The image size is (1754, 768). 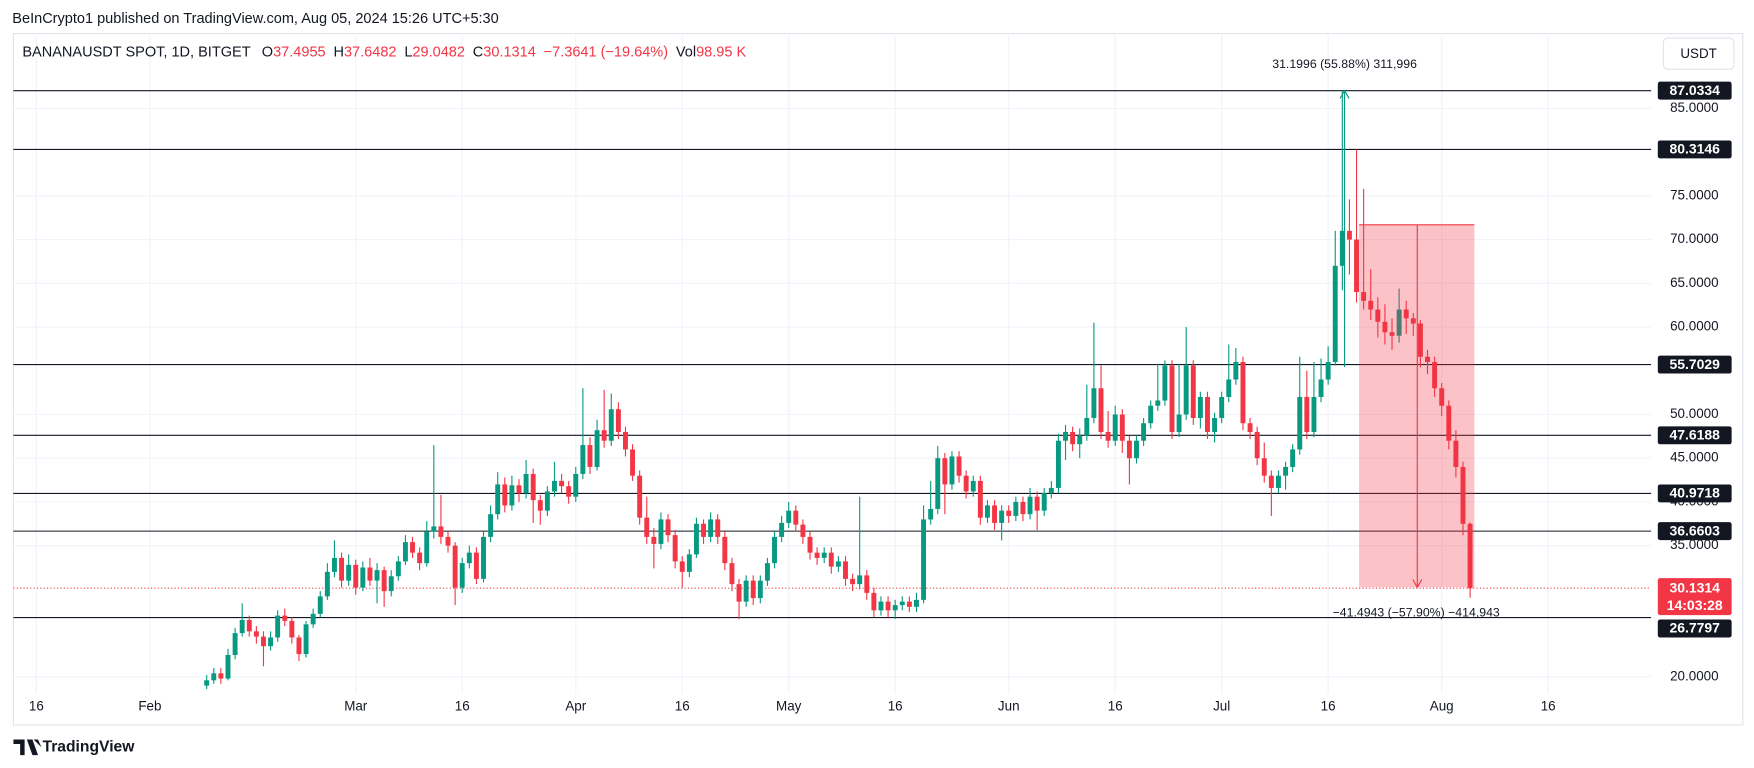 I want to click on x-tick-label: May, so click(x=789, y=706).